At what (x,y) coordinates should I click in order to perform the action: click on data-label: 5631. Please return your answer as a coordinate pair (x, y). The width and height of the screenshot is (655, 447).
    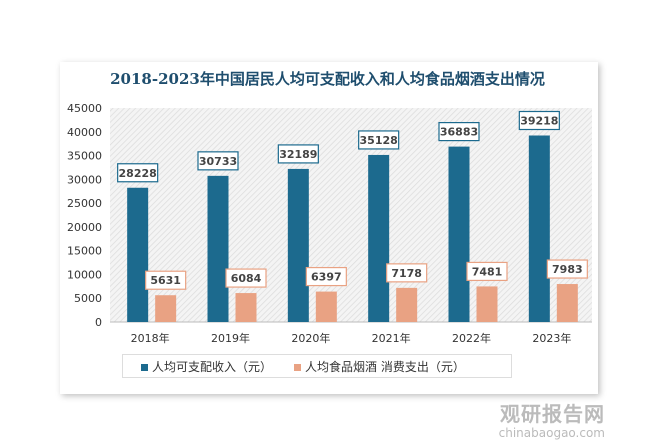
    Looking at the image, I should click on (165, 280).